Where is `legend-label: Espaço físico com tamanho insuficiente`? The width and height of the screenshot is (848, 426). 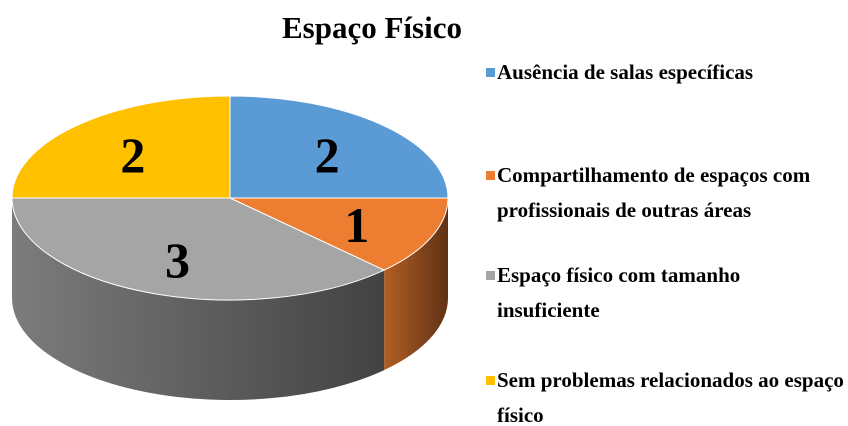 legend-label: Espaço físico com tamanho insuficiente is located at coordinates (619, 292).